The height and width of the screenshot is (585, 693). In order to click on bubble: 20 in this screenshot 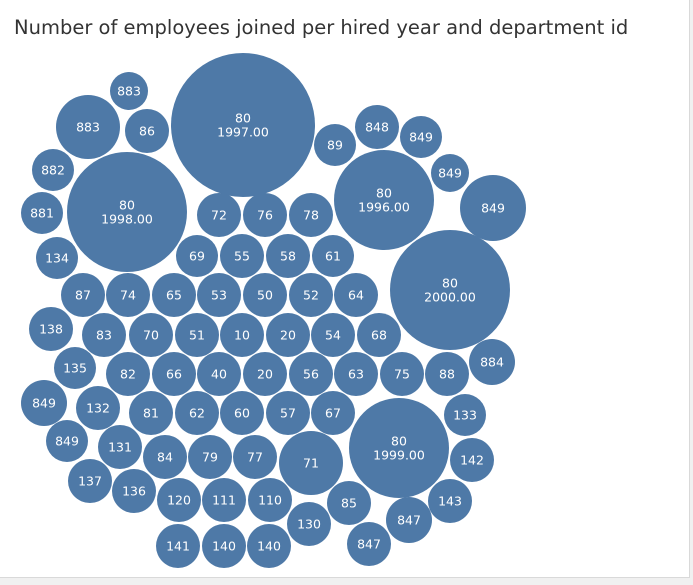, I will do `click(265, 374)`.